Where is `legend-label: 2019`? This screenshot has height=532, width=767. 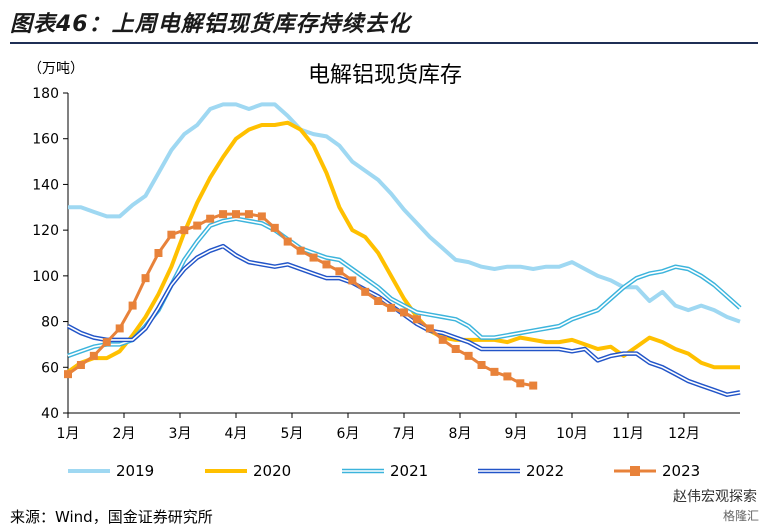
legend-label: 2019 is located at coordinates (135, 471).